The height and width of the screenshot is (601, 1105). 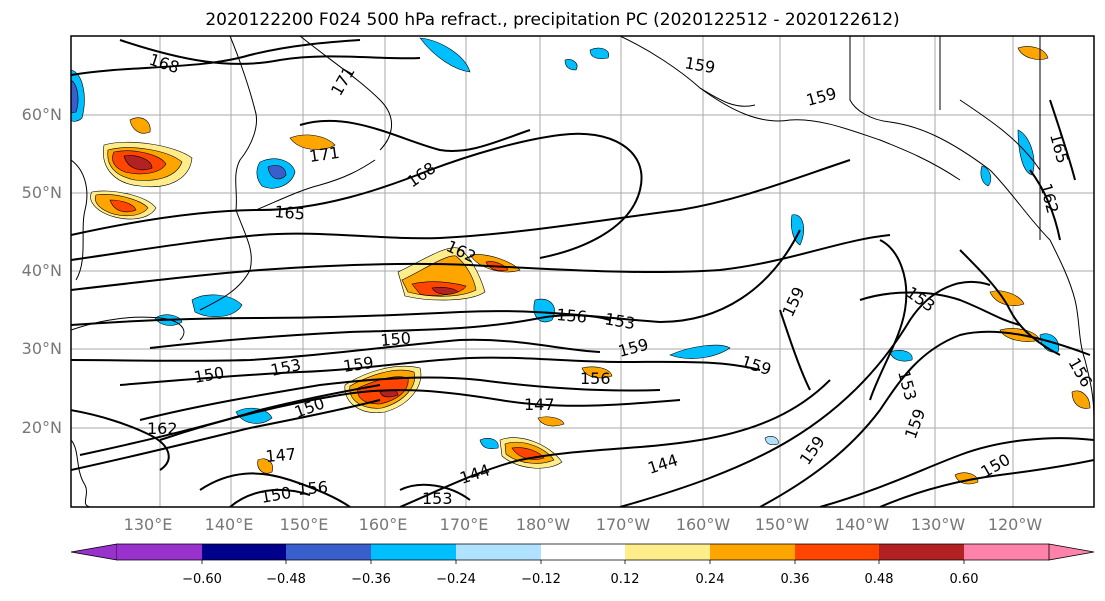 I want to click on contour-label: 162, so click(x=162, y=428).